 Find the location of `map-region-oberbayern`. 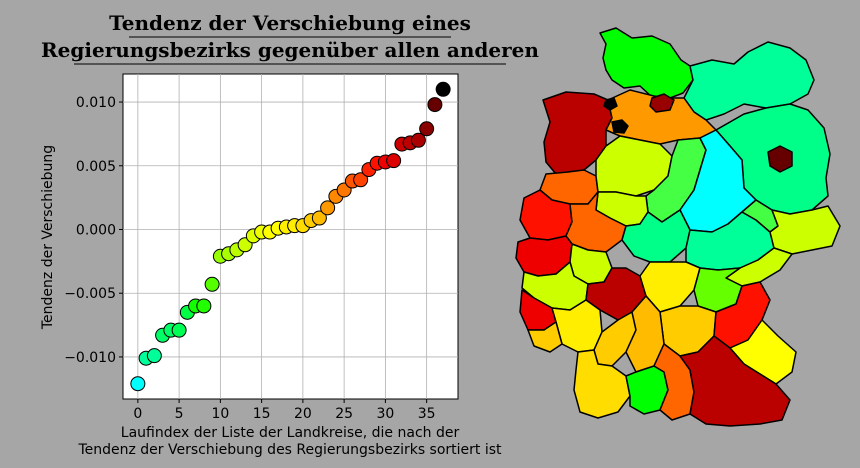

map-region-oberbayern is located at coordinates (735, 381).